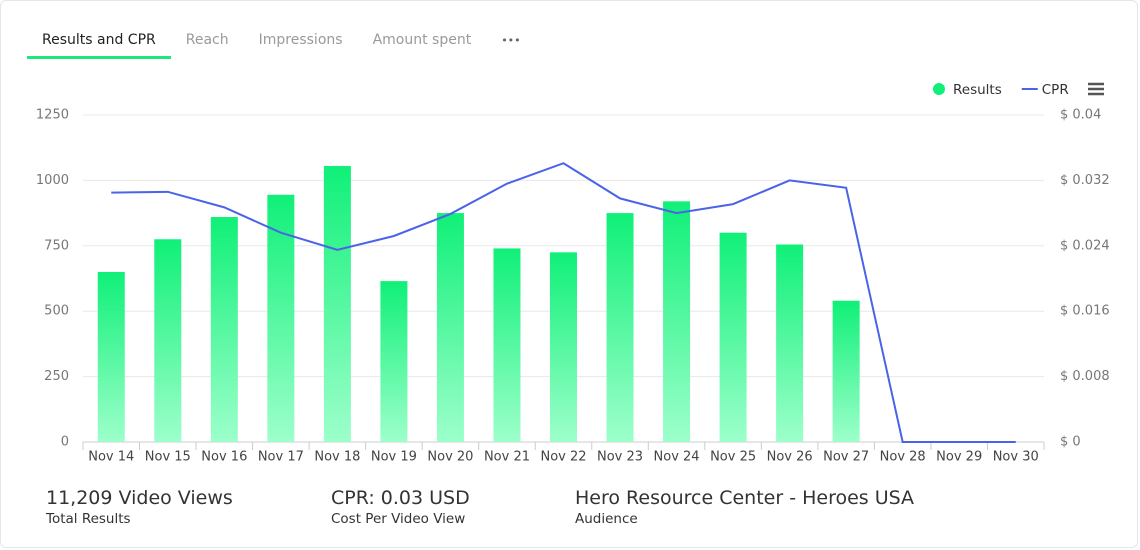  I want to click on tab: Impressions, so click(300, 40).